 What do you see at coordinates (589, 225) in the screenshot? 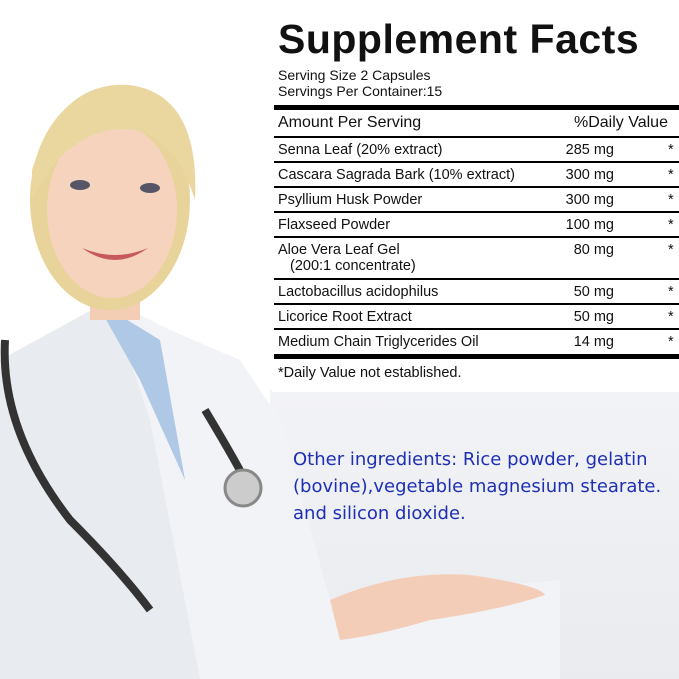
I see `ingredient-amount: 100 mg` at bounding box center [589, 225].